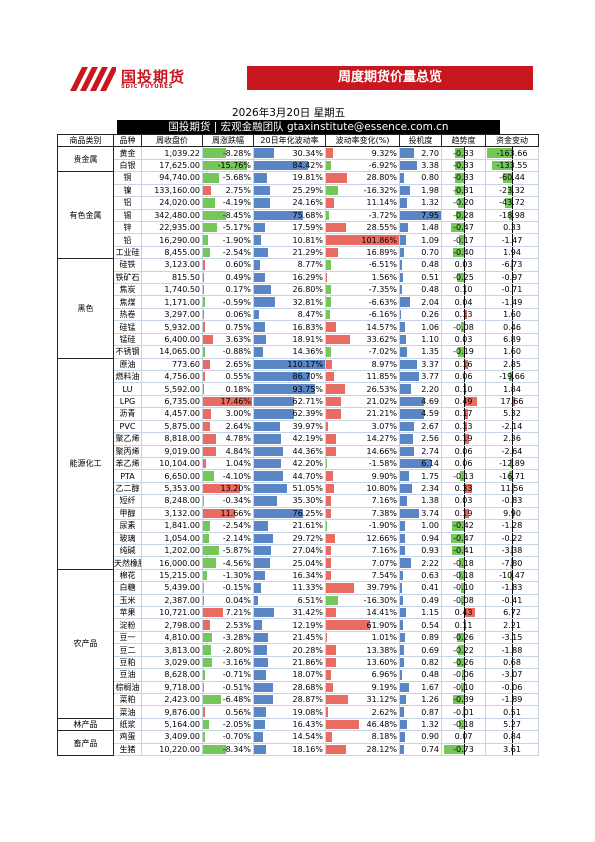  What do you see at coordinates (172, 712) in the screenshot?
I see `weekly-close: 9,876.00` at bounding box center [172, 712].